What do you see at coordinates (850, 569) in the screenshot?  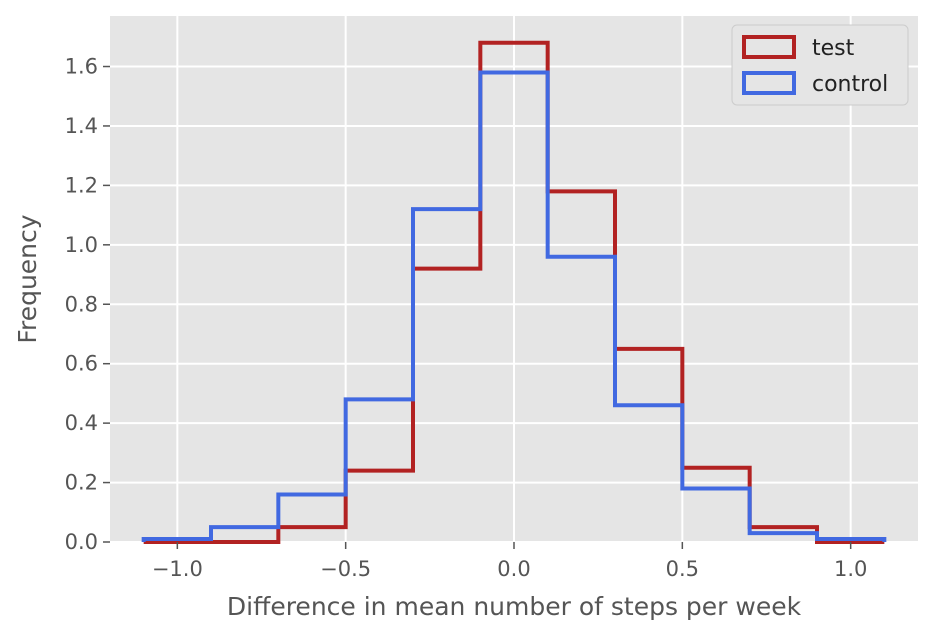 I see `x-tick-label: 1.0` at bounding box center [850, 569].